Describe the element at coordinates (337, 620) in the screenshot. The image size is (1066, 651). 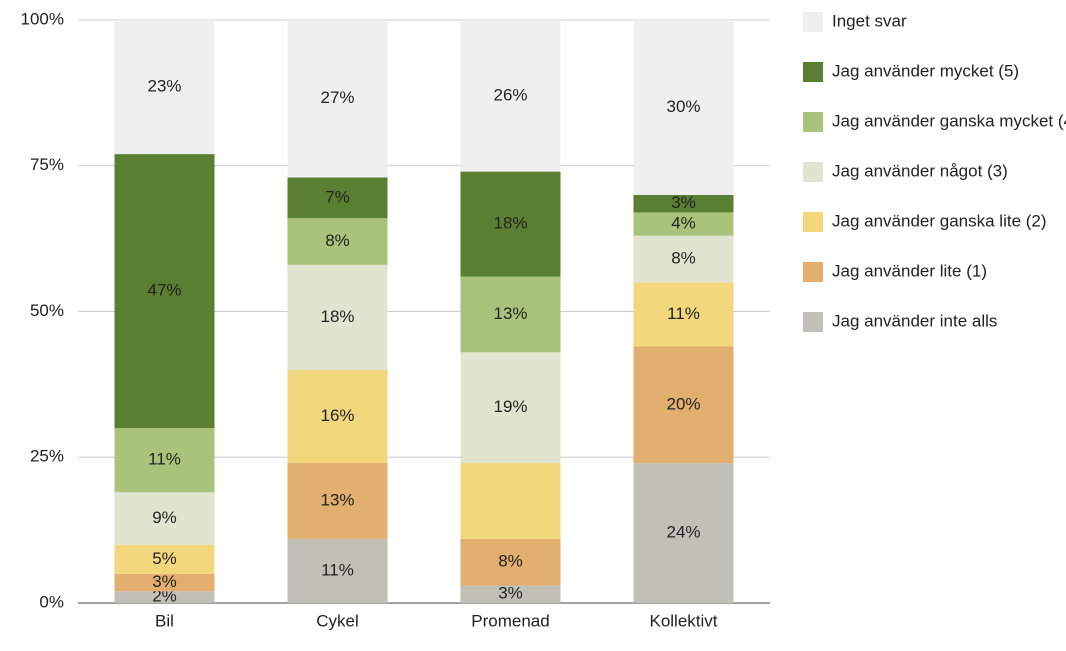
I see `x-tick-label: Cykel` at that location.